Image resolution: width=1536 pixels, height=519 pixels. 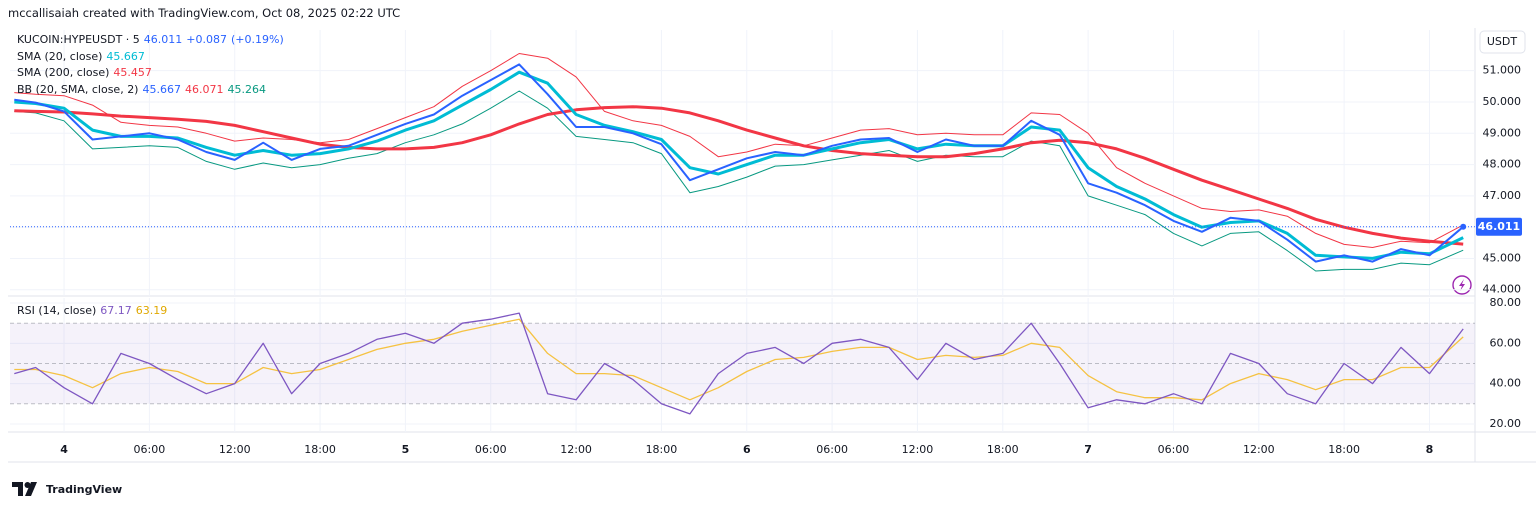 I want to click on legend-row: KUCOIN:HYPEUSDT · 5 46.011 +0.087 (+0.19%), so click(x=152, y=40).